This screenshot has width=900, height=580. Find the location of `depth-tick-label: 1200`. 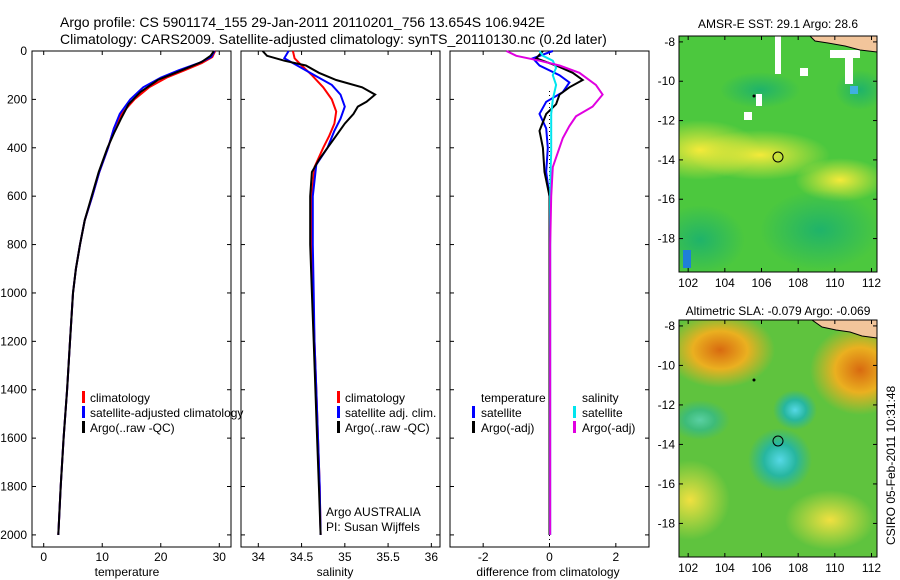

depth-tick-label: 1200 is located at coordinates (13, 341).